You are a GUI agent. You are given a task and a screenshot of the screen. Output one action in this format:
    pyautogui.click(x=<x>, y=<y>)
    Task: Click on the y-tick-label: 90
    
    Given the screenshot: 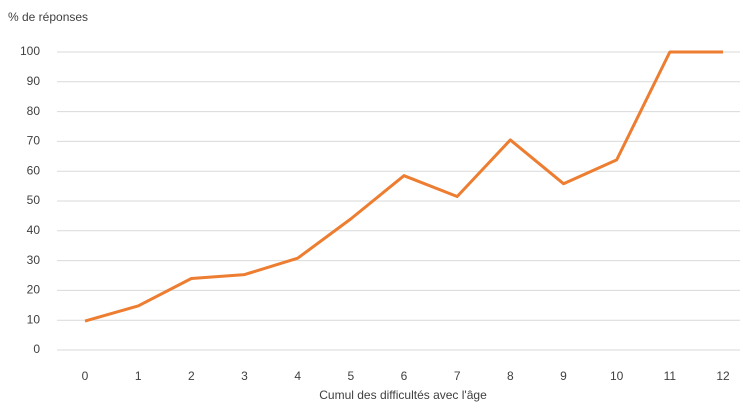 What is the action you would take?
    pyautogui.click(x=34, y=81)
    